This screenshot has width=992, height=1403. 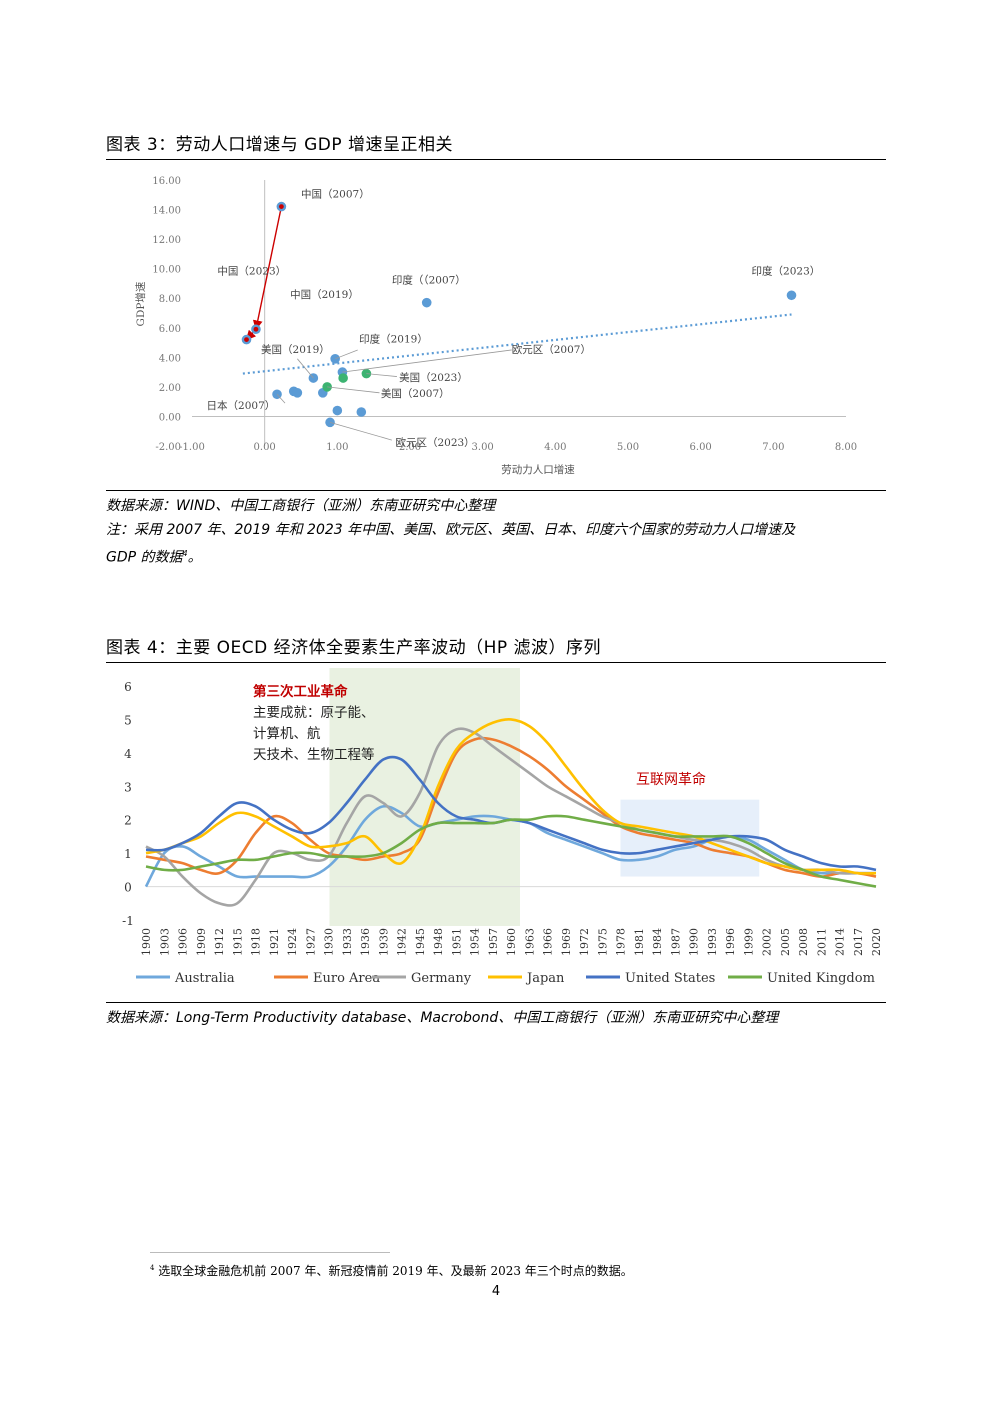 I want to click on era-band-green, so click(x=424, y=797).